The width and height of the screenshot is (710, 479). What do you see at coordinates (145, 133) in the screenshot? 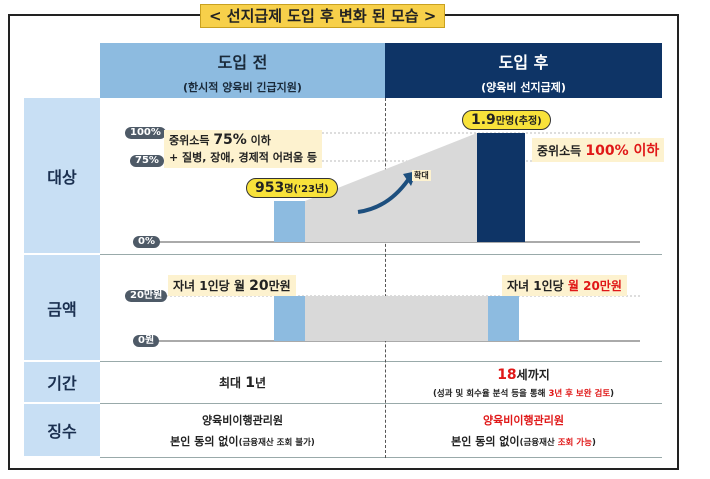
I see `tick-100: 100%` at bounding box center [145, 133].